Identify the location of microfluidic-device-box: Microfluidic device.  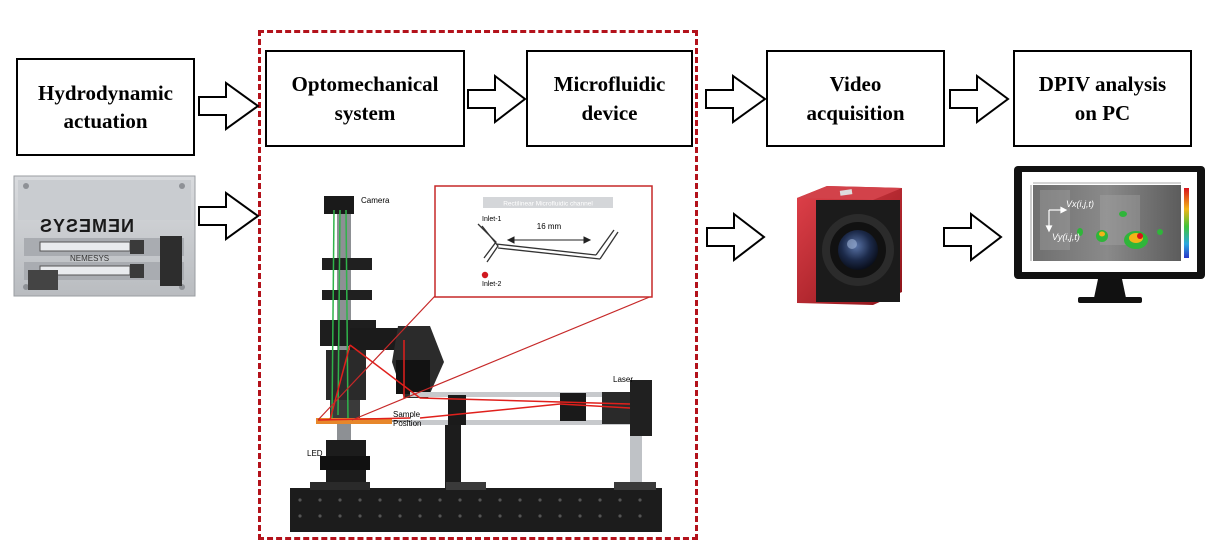
(609, 98).